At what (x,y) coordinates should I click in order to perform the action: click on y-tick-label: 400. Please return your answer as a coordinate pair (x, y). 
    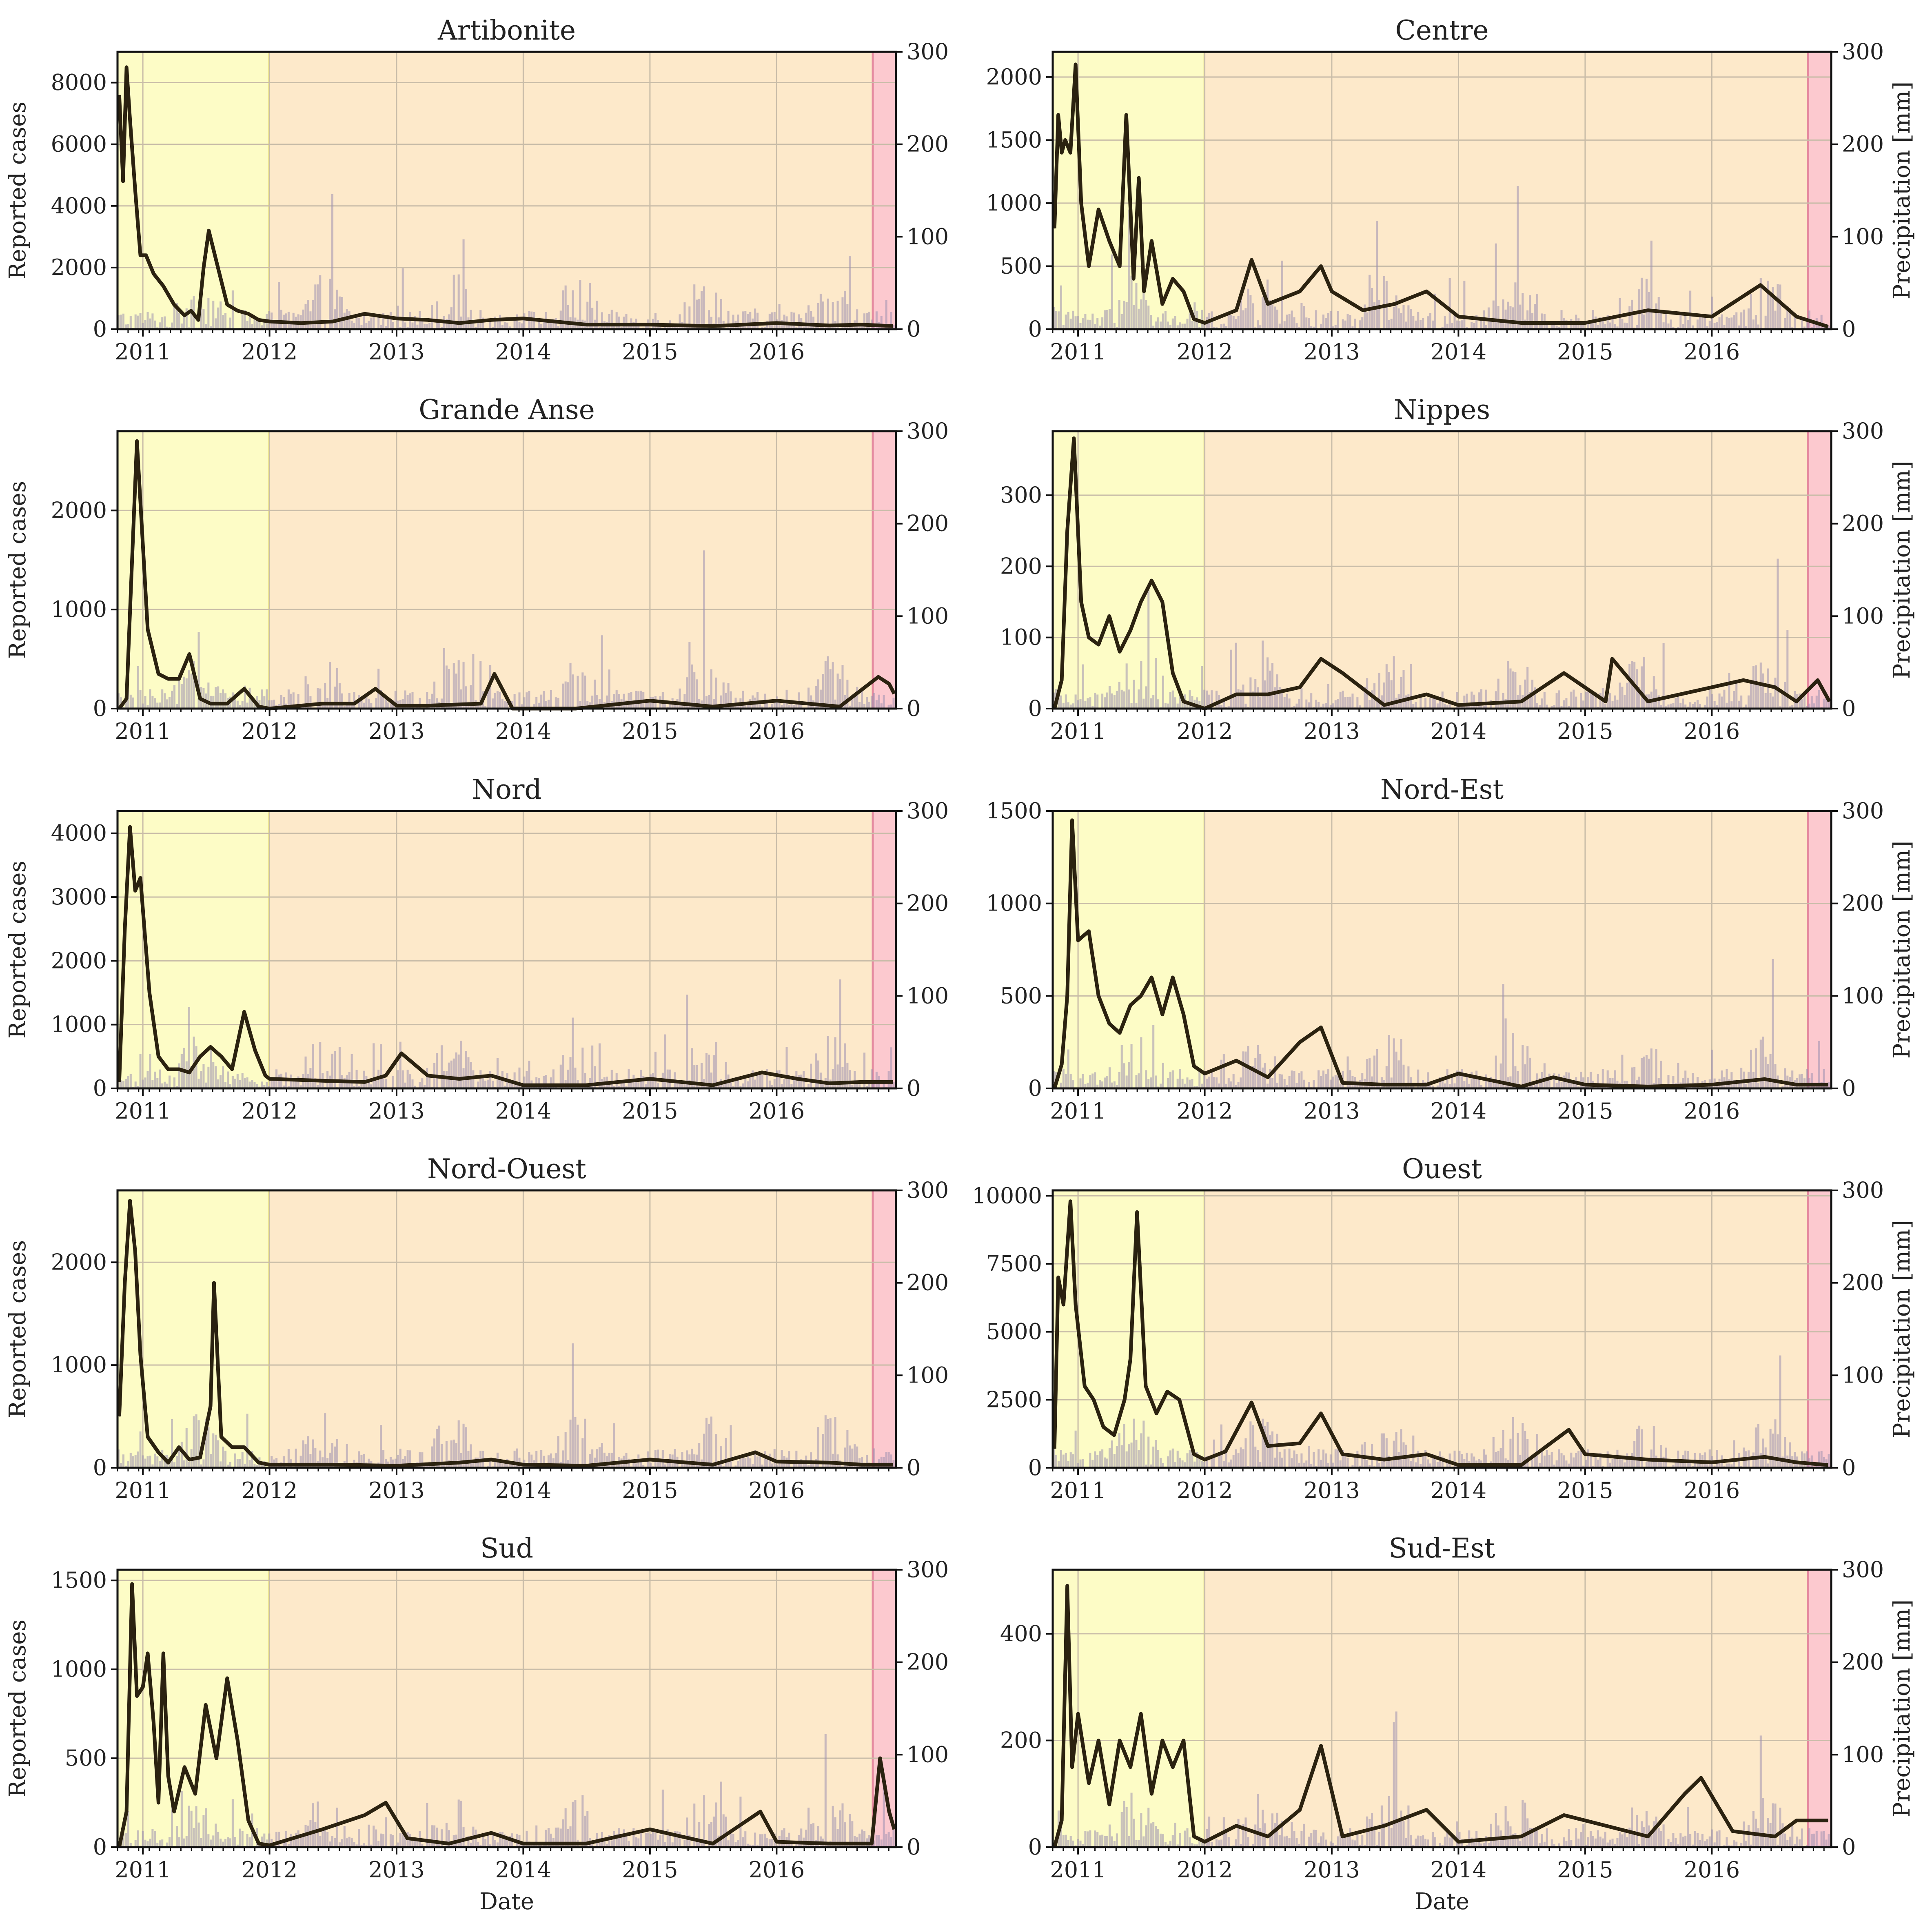
    Looking at the image, I should click on (1021, 1633).